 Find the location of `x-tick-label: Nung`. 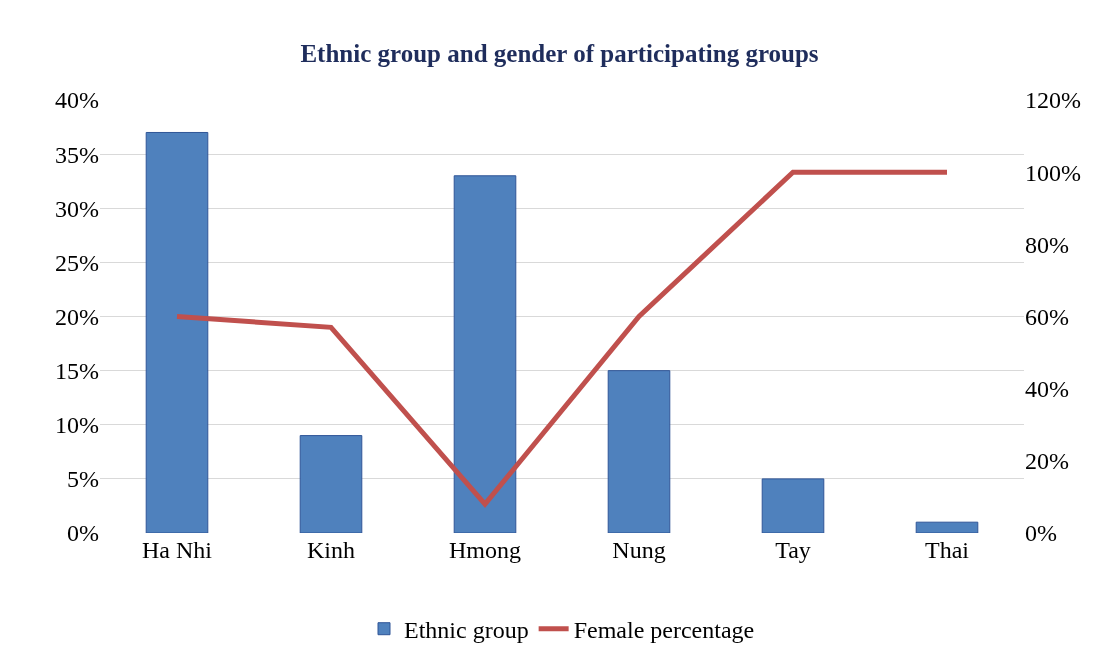

x-tick-label: Nung is located at coordinates (639, 550).